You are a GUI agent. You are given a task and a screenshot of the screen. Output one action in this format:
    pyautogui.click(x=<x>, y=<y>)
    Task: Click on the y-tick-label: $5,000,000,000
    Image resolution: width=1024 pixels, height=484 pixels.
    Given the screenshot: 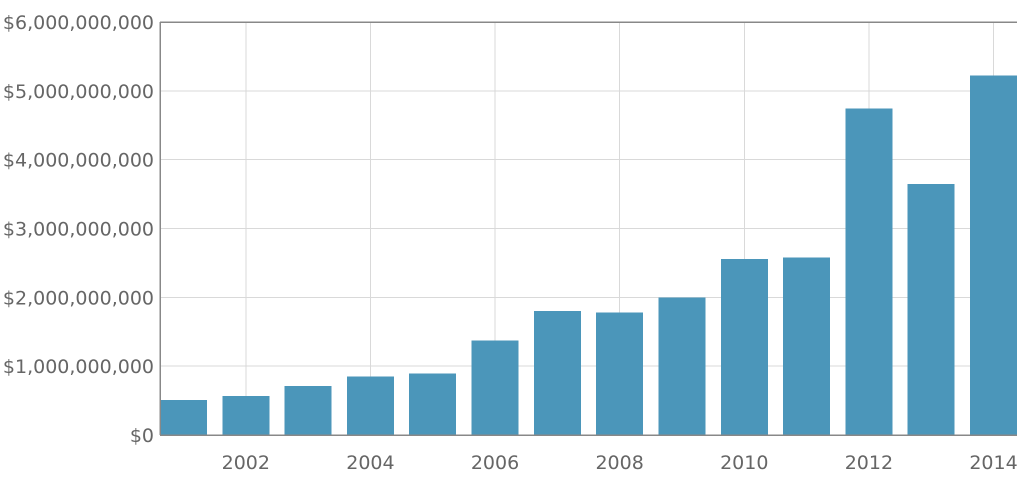 What is the action you would take?
    pyautogui.click(x=78, y=92)
    